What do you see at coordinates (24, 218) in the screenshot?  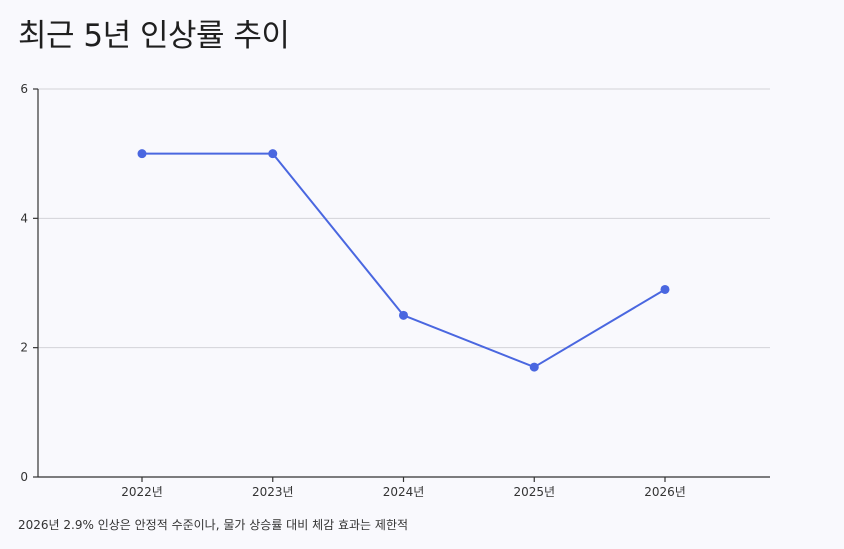 I see `y-tick-label: 4` at bounding box center [24, 218].